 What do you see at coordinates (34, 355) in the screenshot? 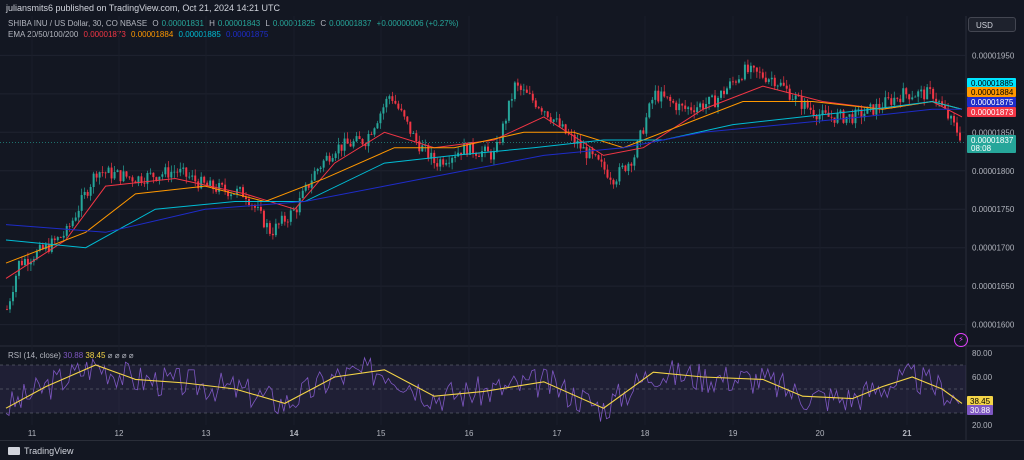
I see `rsi-label: RSI (14, close)` at bounding box center [34, 355].